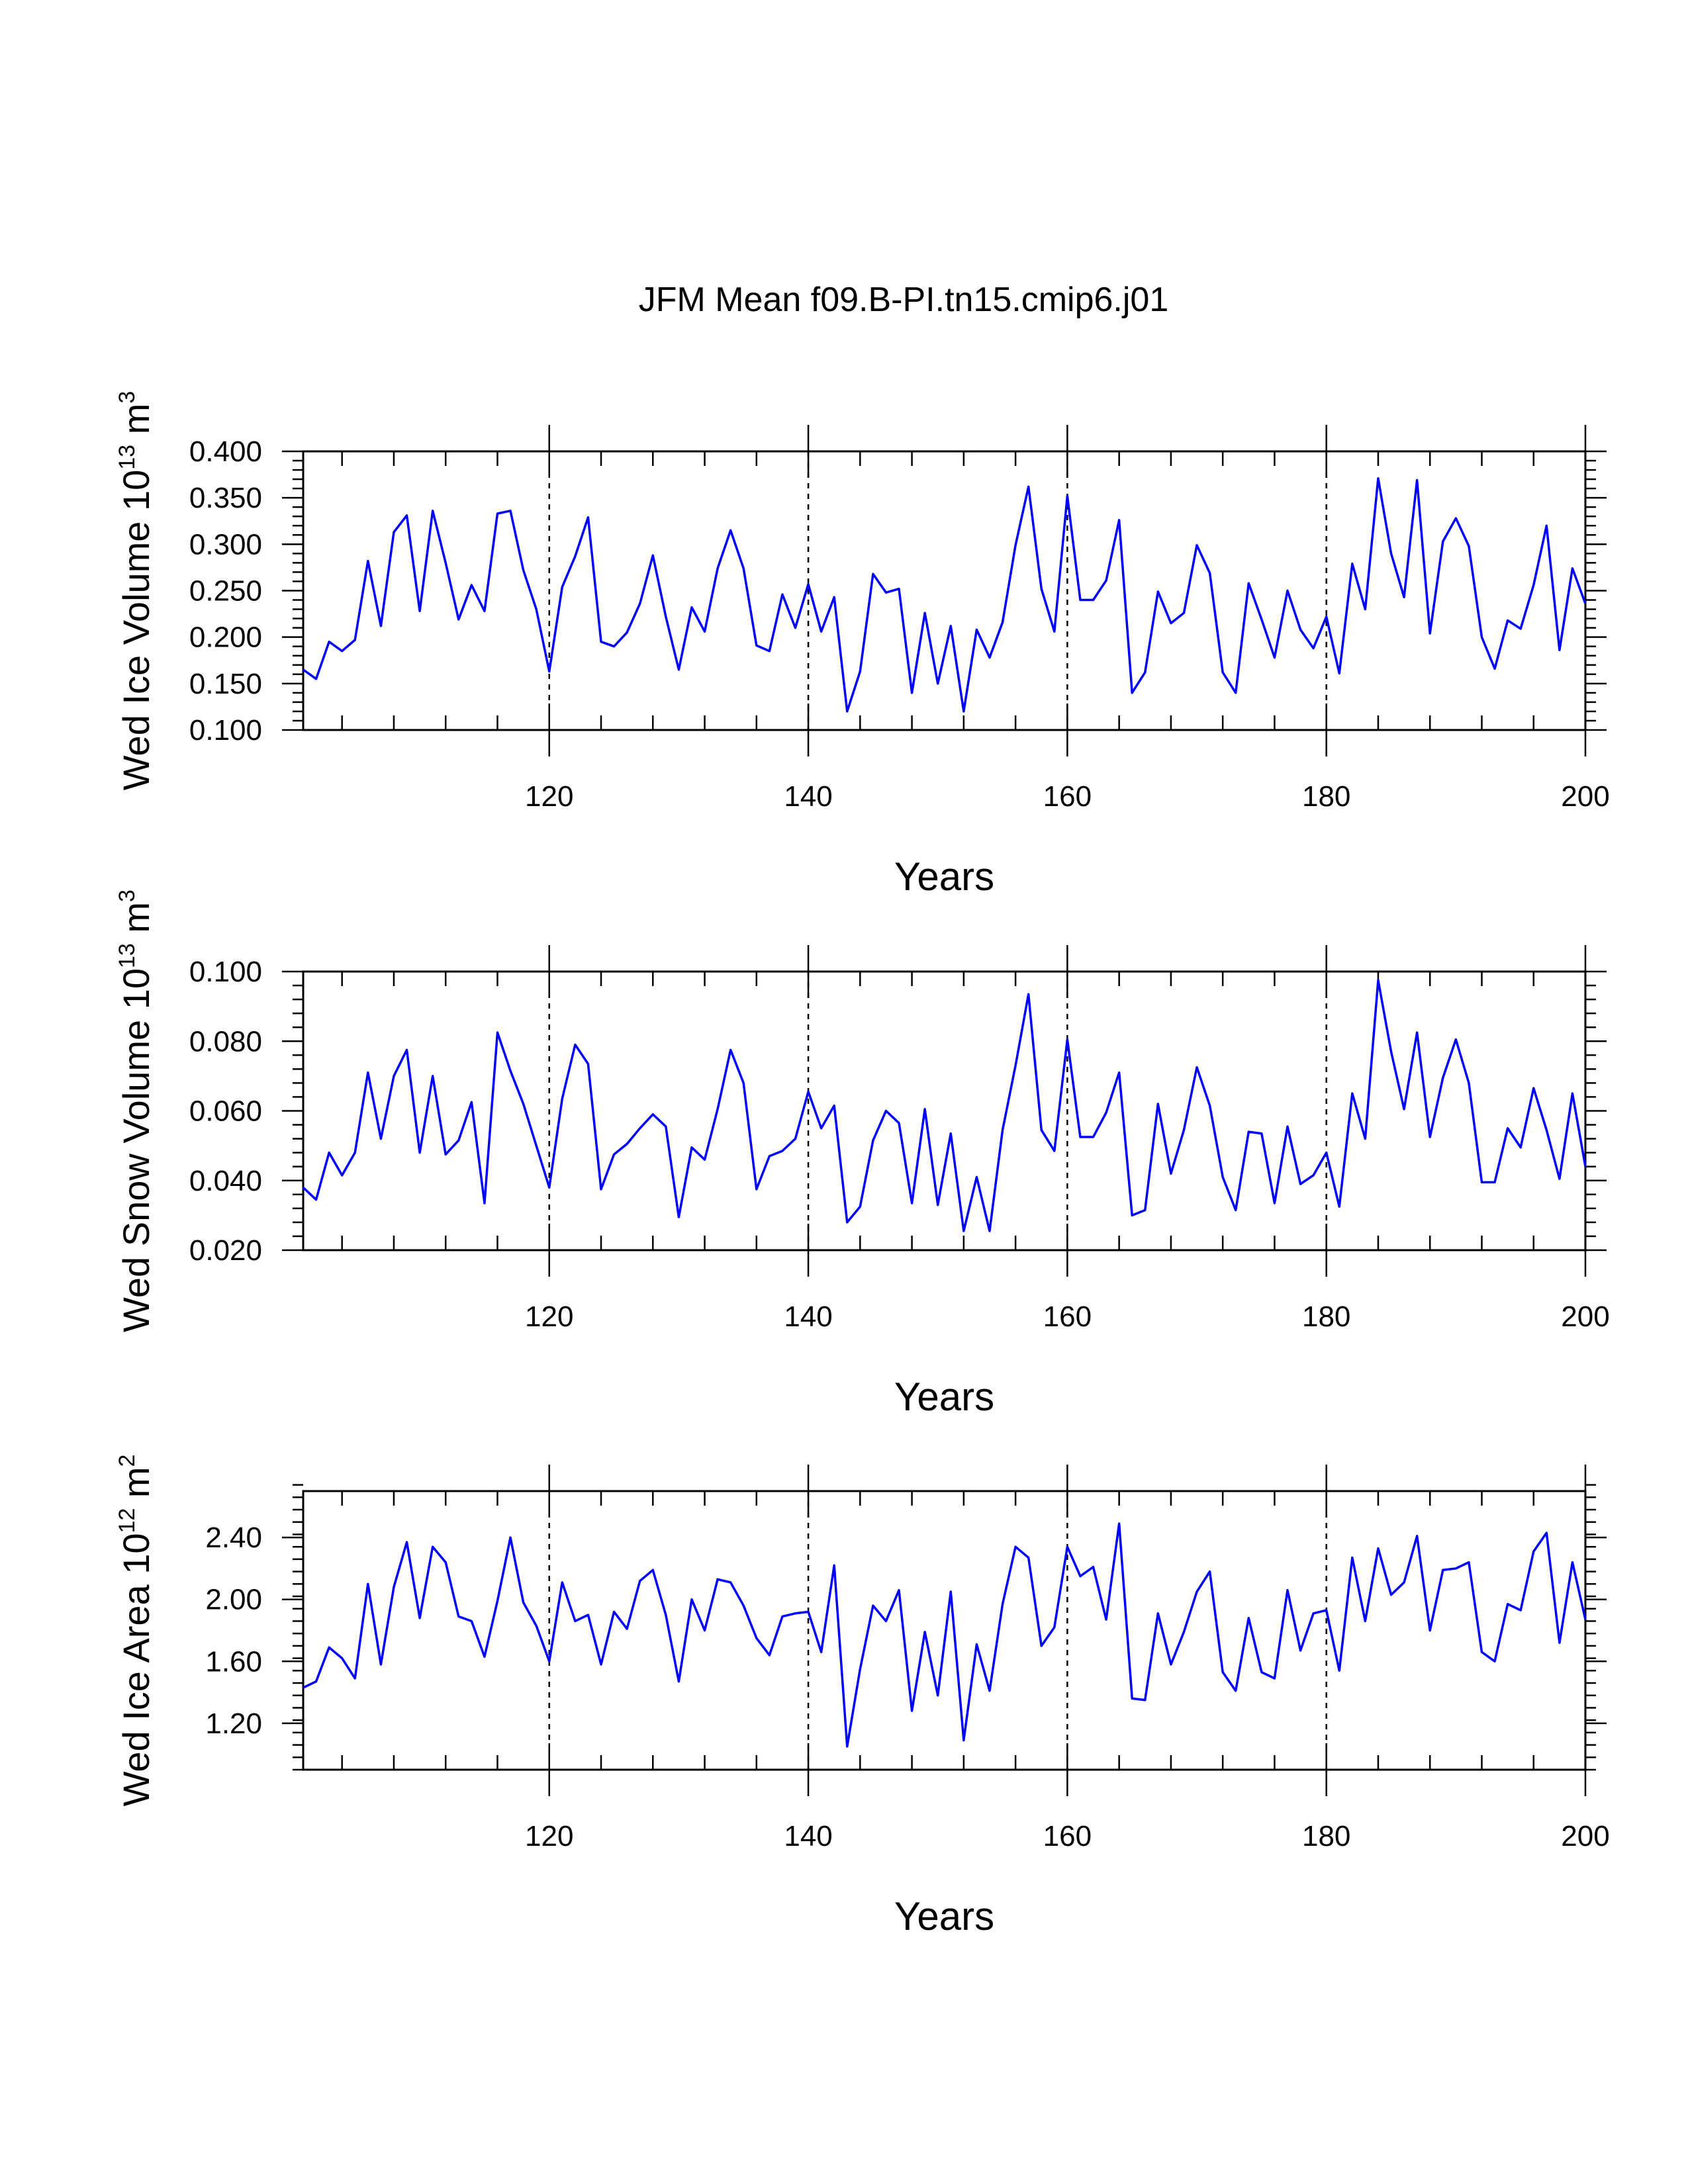 The width and height of the screenshot is (1688, 2184). I want to click on series-line-ice-volume, so click(944, 595).